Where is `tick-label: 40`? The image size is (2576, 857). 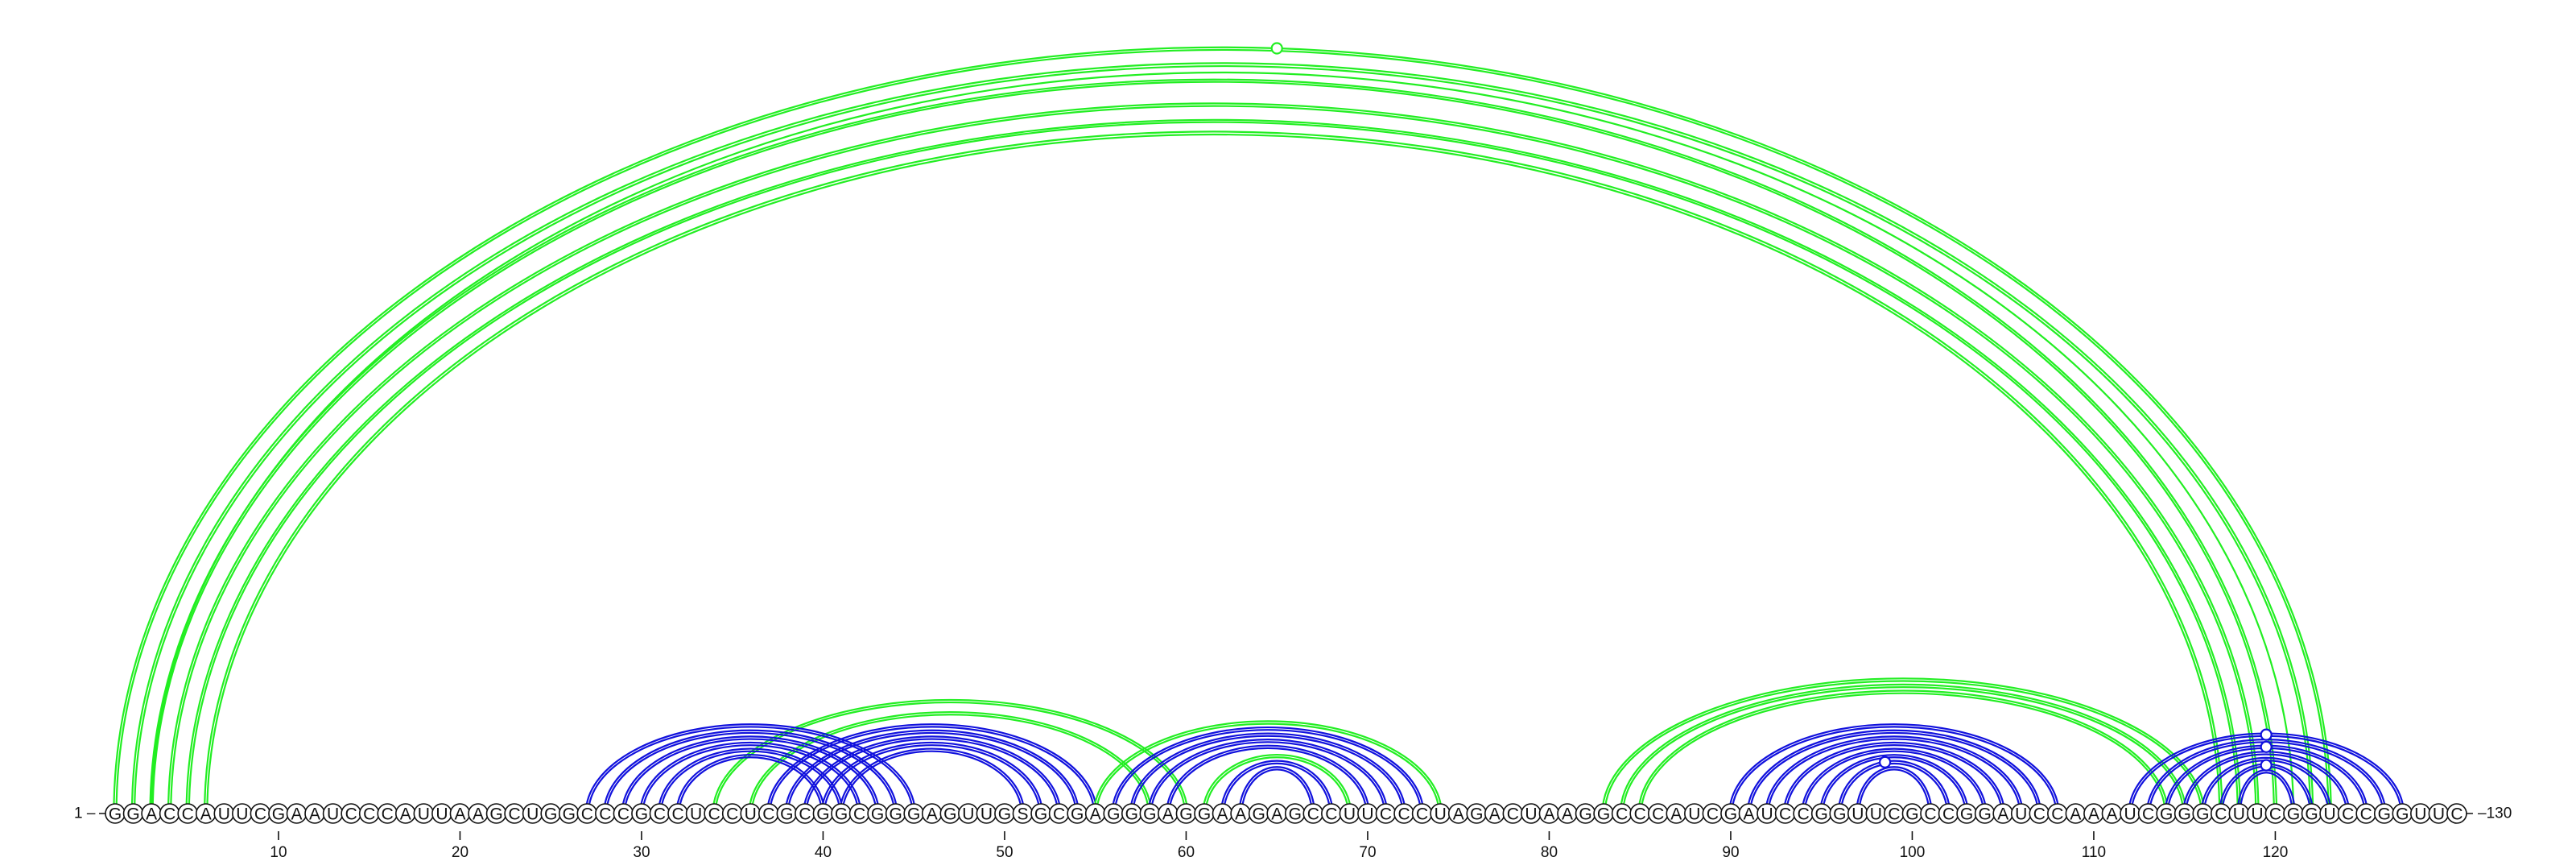 tick-label: 40 is located at coordinates (823, 850).